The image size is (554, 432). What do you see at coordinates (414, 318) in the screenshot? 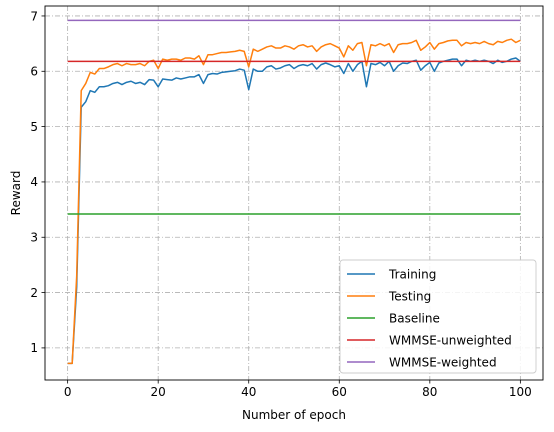
I see `legend-label-baseline: Baseline` at bounding box center [414, 318].